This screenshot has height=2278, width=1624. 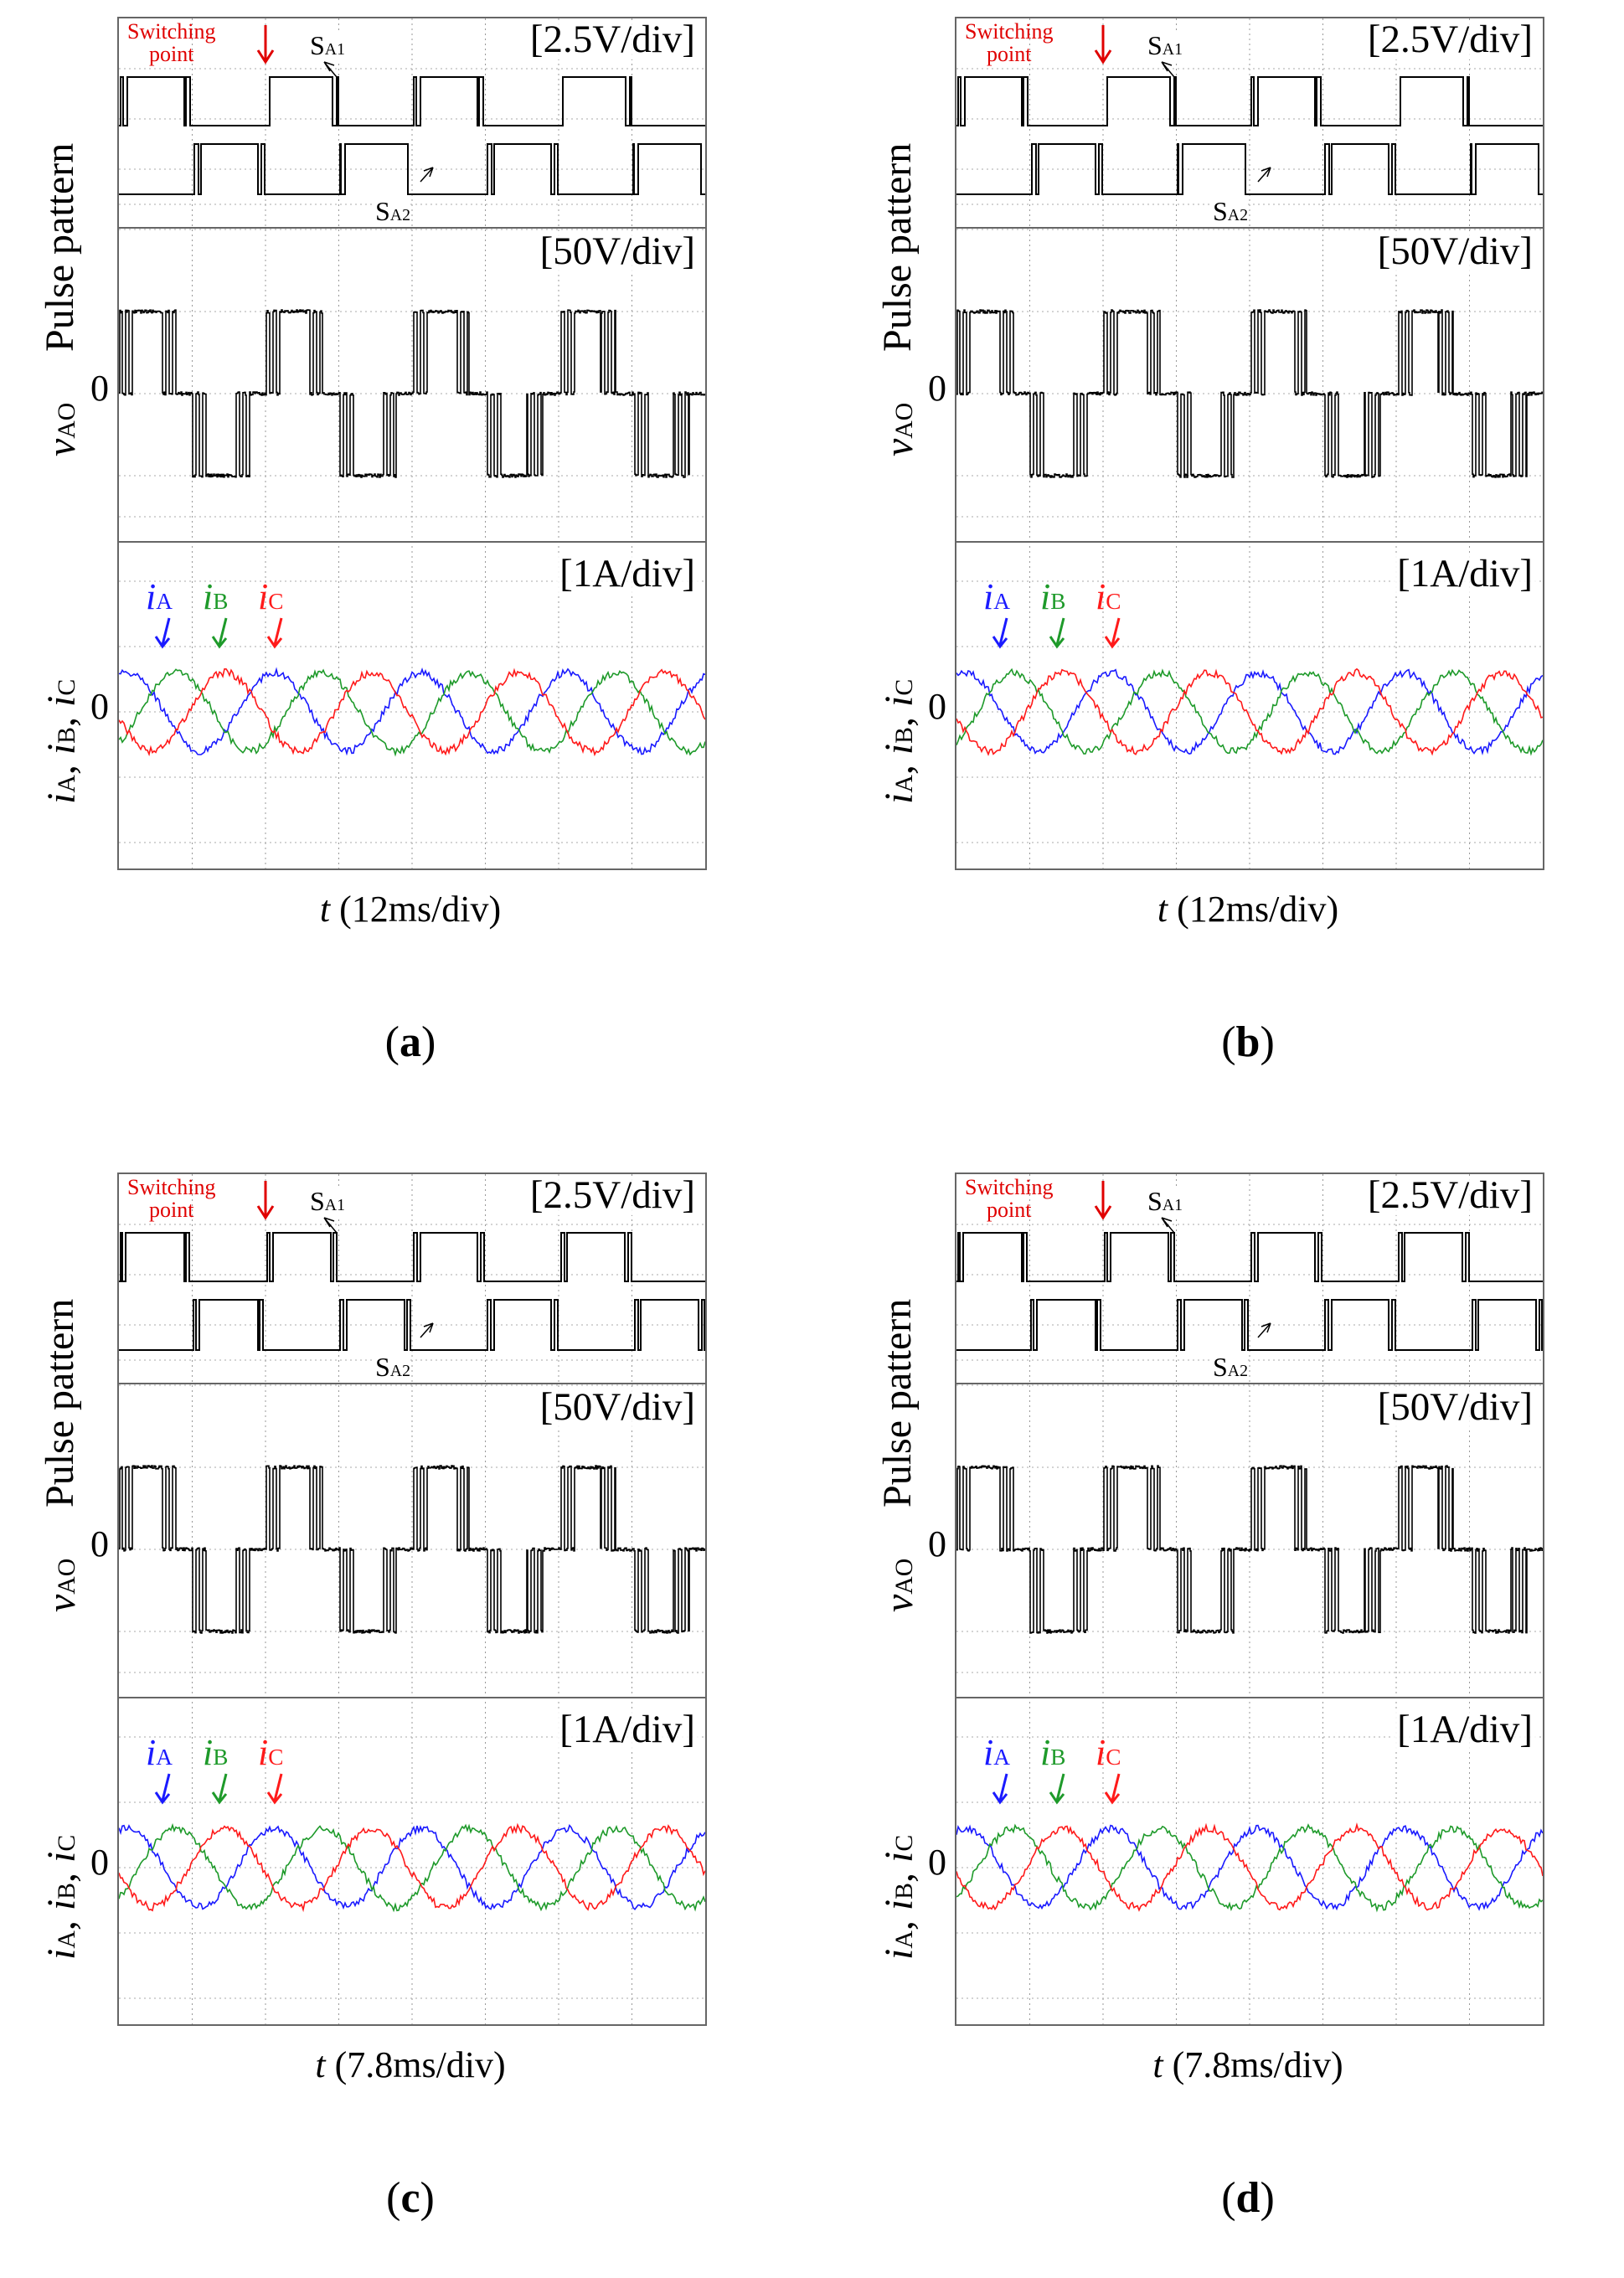 I want to click on current-zero-label: 0, so click(x=99, y=706).